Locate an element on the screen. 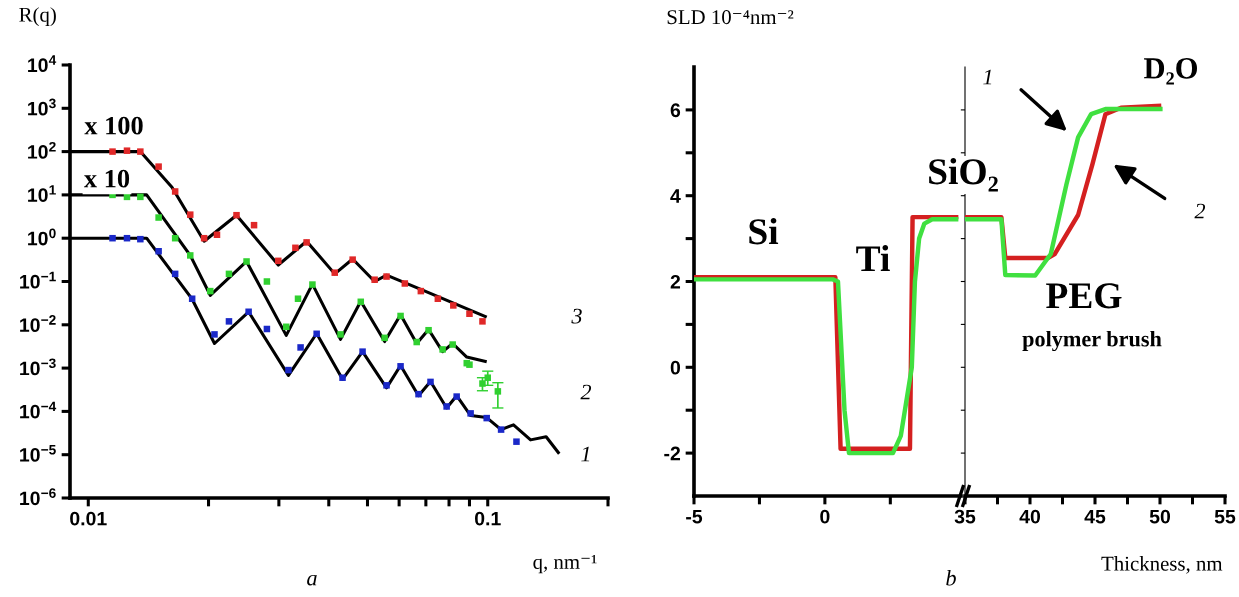 This screenshot has height=597, width=1239. x-tick-label: -5 is located at coordinates (694, 516).